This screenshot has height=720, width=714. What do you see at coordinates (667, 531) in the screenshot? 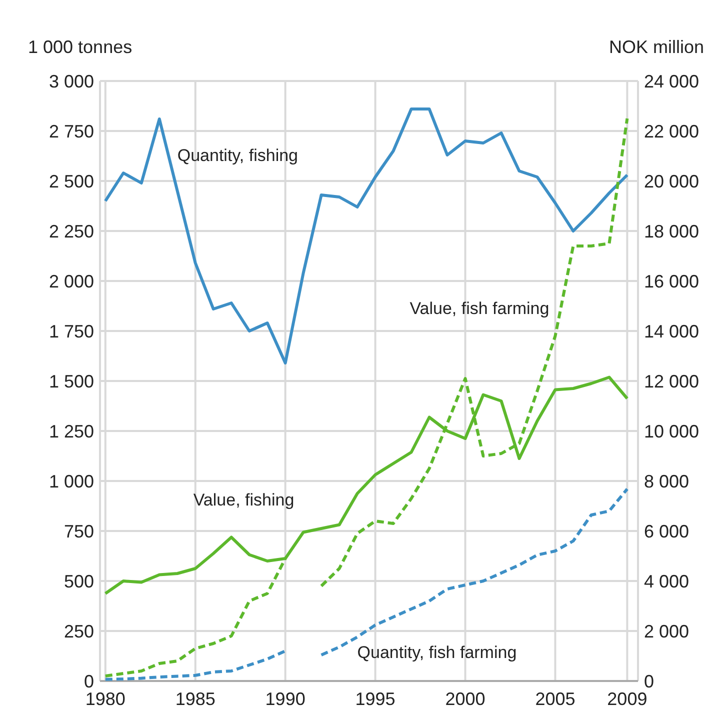
I see `y2-tick-label: 6 000` at bounding box center [667, 531].